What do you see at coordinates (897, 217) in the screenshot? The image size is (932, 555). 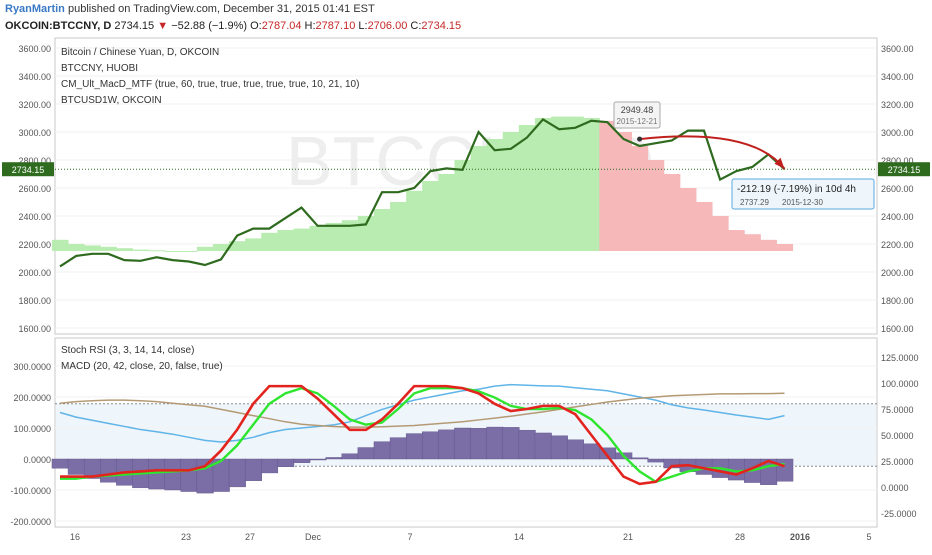 I see `price-tick-right: 2400.00` at bounding box center [897, 217].